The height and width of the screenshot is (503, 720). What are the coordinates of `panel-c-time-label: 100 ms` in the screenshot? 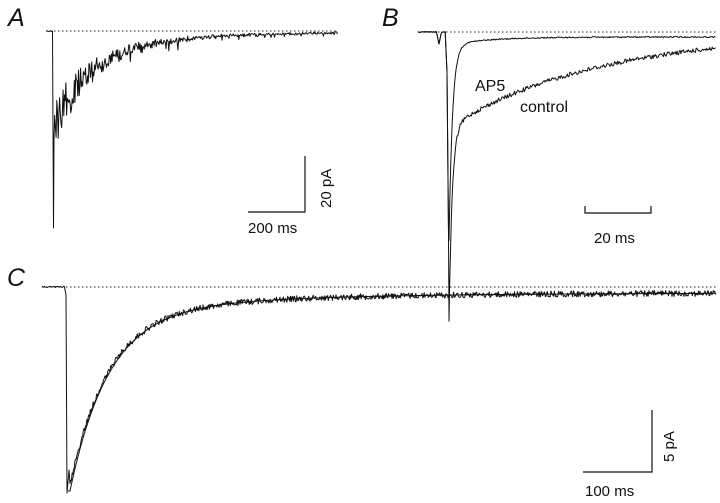 It's located at (609, 491).